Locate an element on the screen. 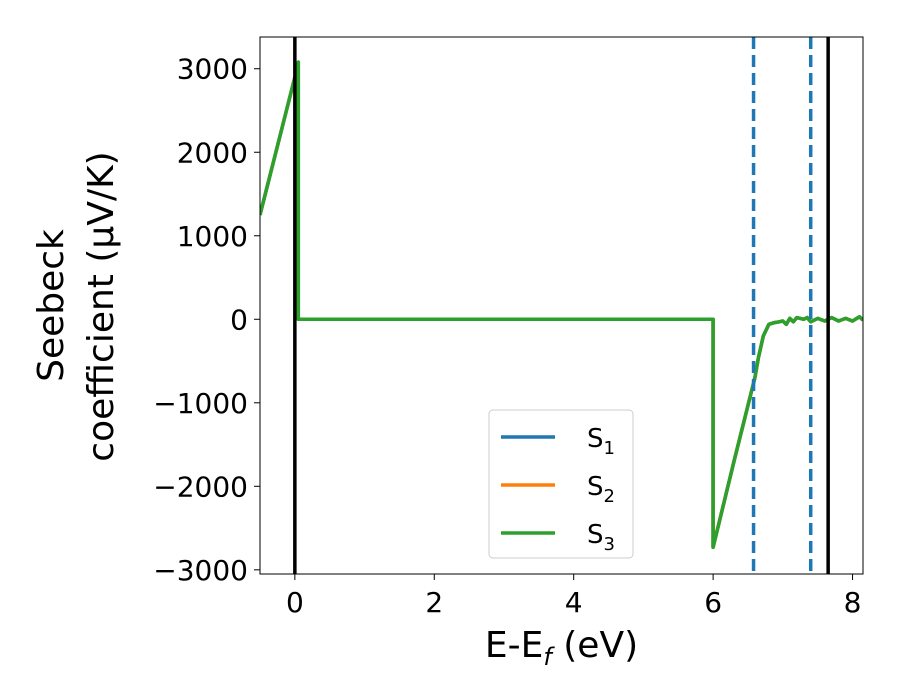 The width and height of the screenshot is (900, 700). x-axis-label-main: E-E is located at coordinates (514, 645).